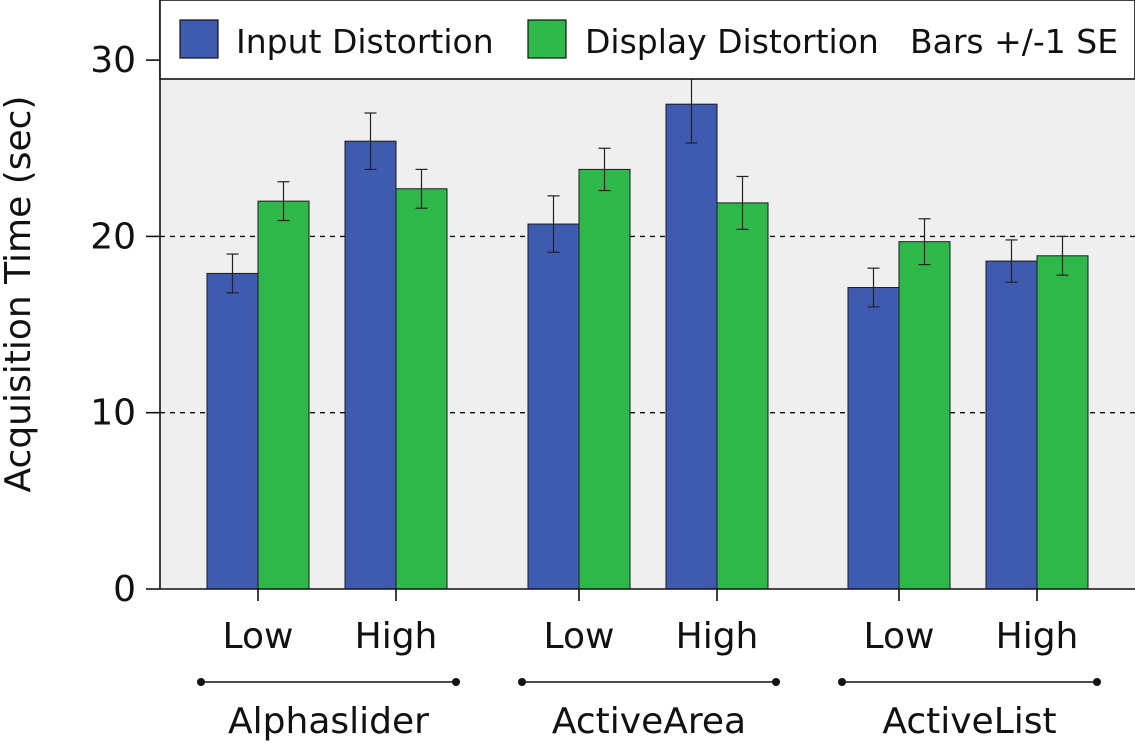  What do you see at coordinates (113, 413) in the screenshot?
I see `y-tick-label: 10` at bounding box center [113, 413].